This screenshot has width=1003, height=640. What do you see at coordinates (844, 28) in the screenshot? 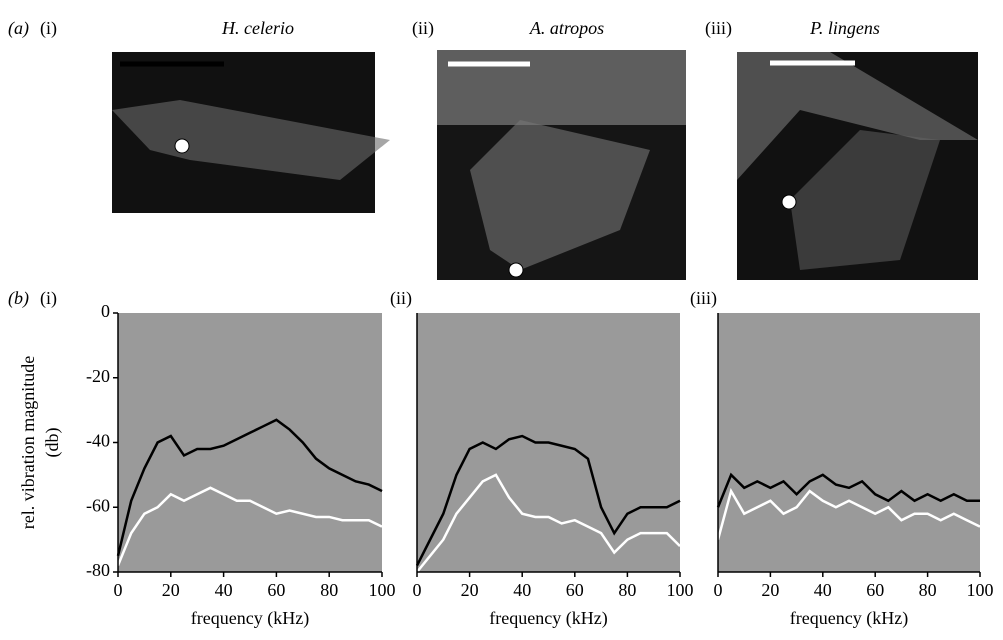
I see `species-title: P. lingens` at bounding box center [844, 28].